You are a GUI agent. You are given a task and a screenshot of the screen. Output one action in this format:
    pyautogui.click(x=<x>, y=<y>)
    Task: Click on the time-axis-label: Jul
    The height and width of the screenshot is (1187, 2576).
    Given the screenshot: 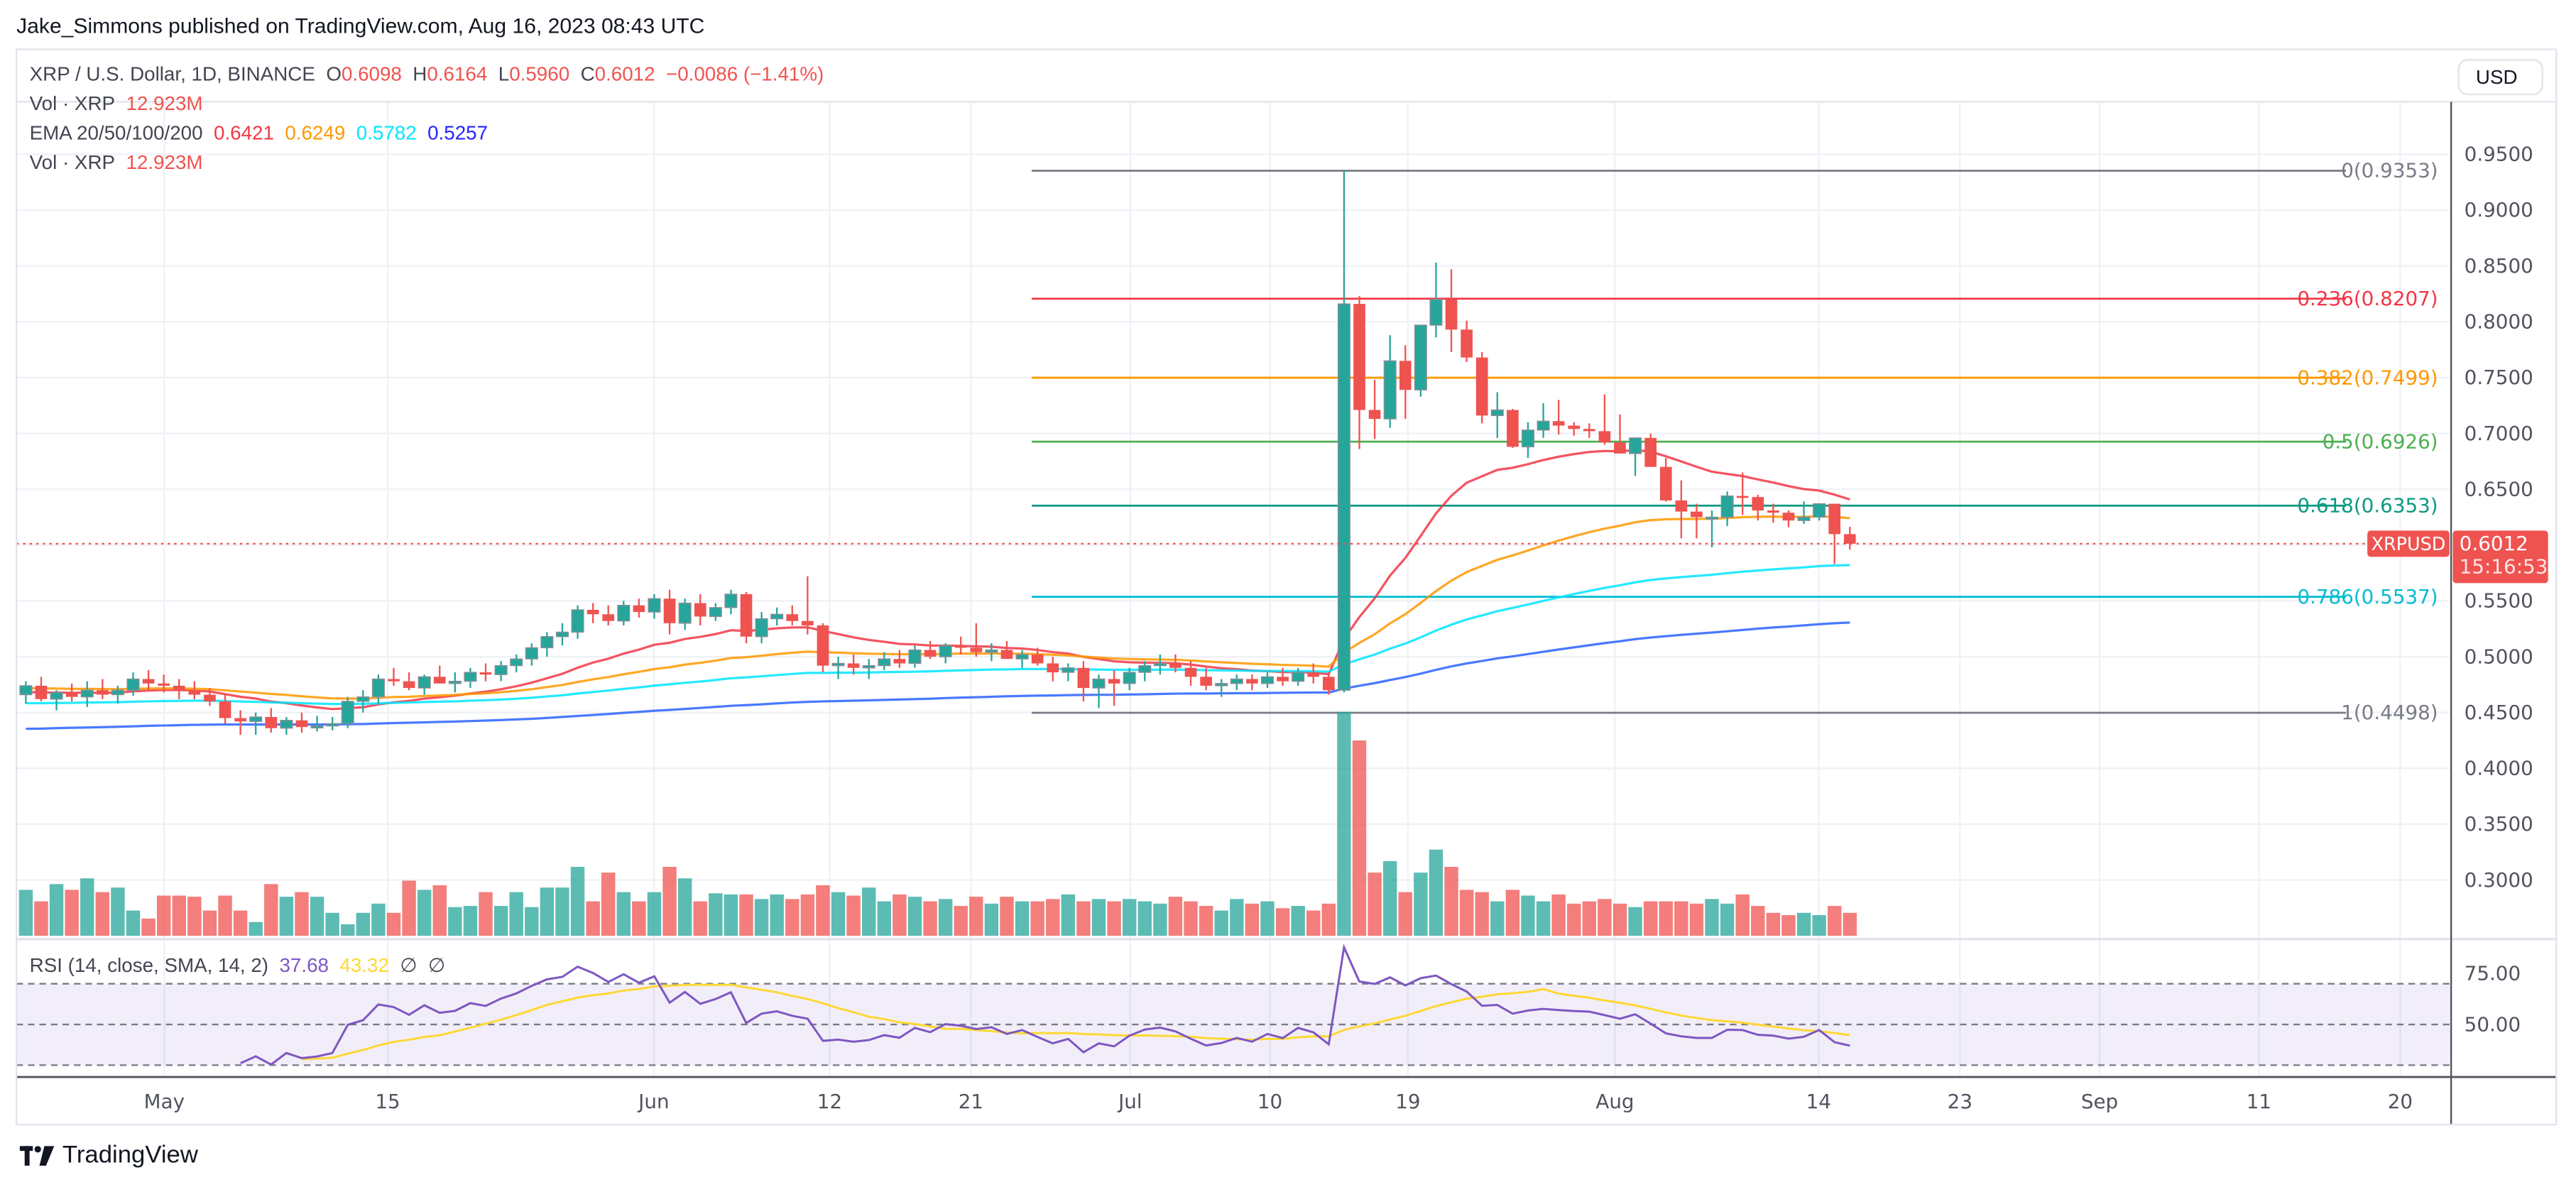 What is the action you would take?
    pyautogui.click(x=1129, y=1101)
    